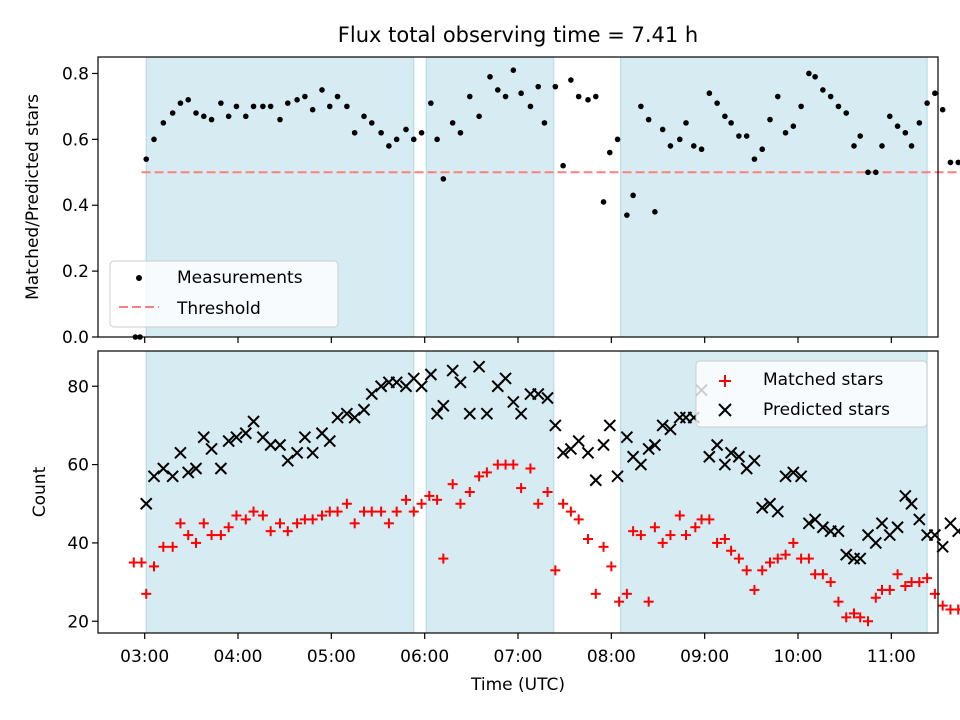  I want to click on y-tick-label: 0.4, so click(75, 206).